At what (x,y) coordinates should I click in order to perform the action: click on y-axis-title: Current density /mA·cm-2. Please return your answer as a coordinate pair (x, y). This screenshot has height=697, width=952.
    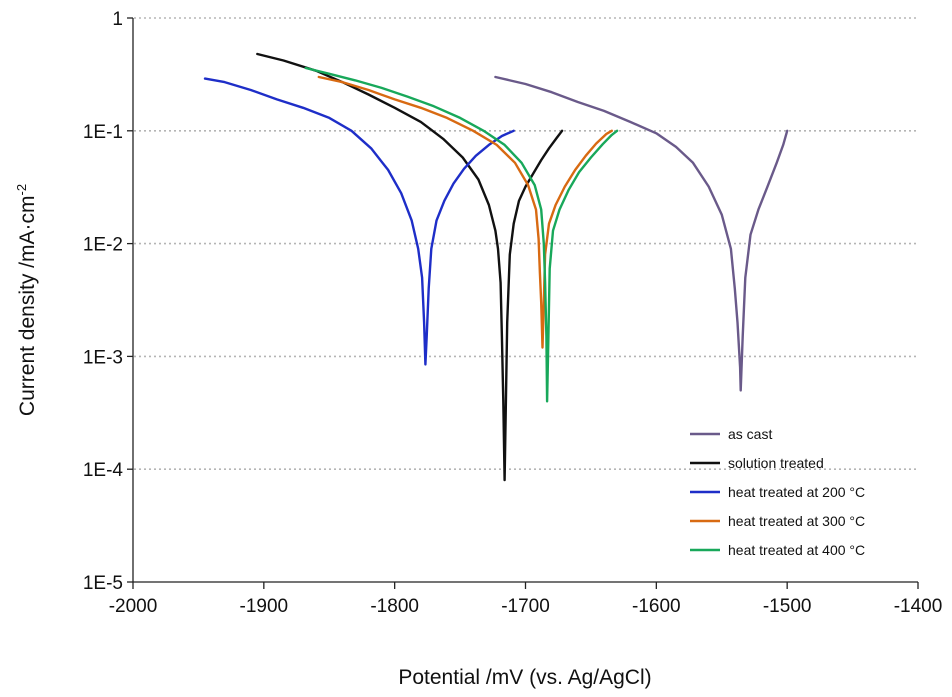
    Looking at the image, I should click on (26, 300).